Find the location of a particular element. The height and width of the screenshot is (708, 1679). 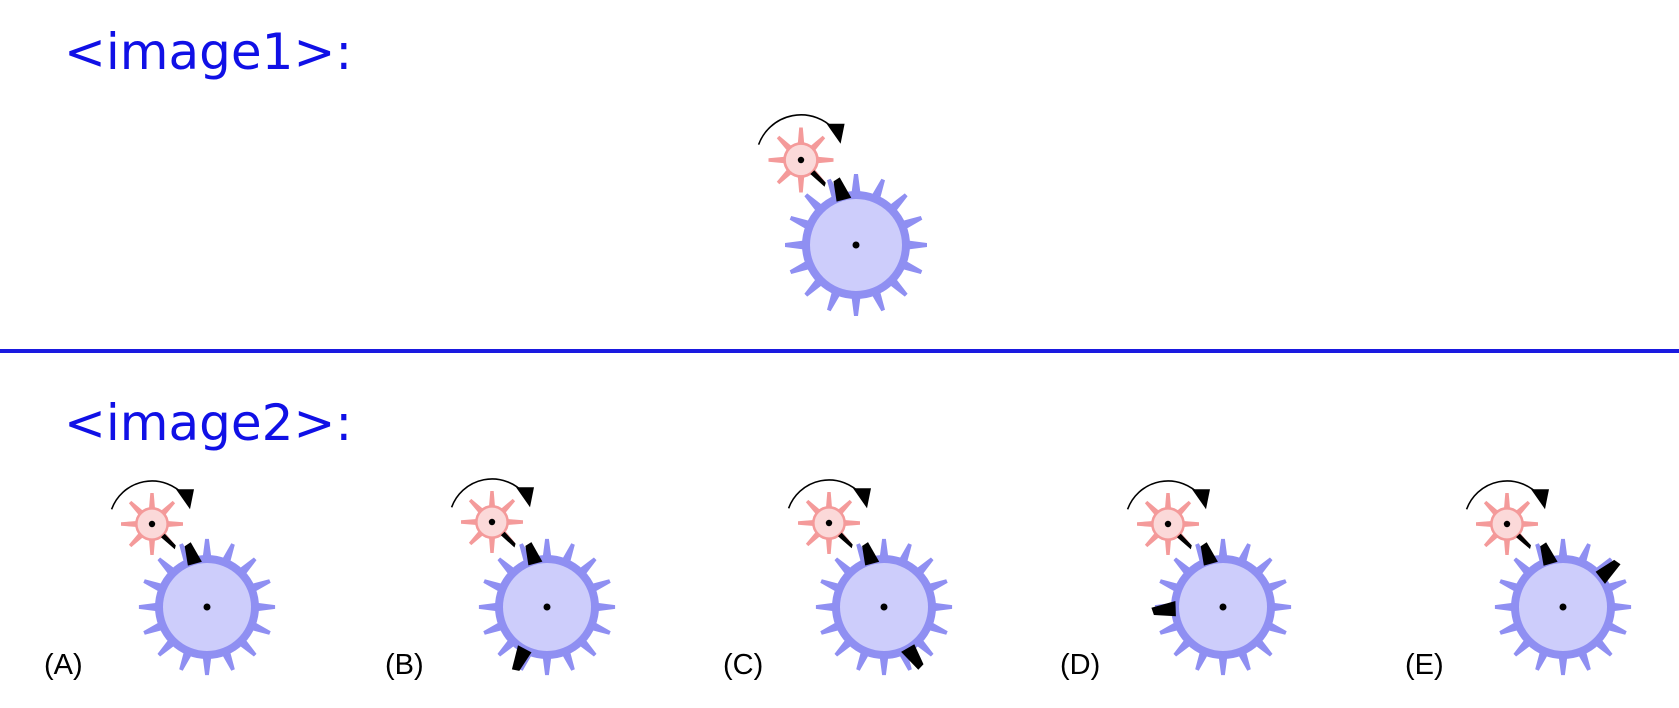

section-divider is located at coordinates (839, 351).